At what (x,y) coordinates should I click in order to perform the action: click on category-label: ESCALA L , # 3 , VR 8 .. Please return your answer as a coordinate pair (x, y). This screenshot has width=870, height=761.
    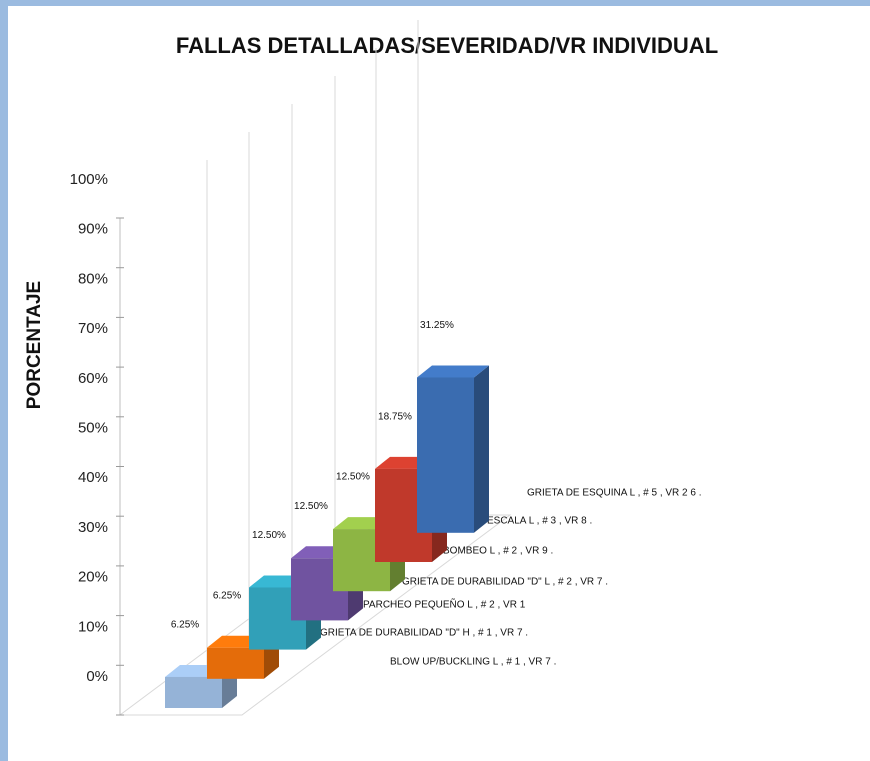
    Looking at the image, I should click on (539, 521).